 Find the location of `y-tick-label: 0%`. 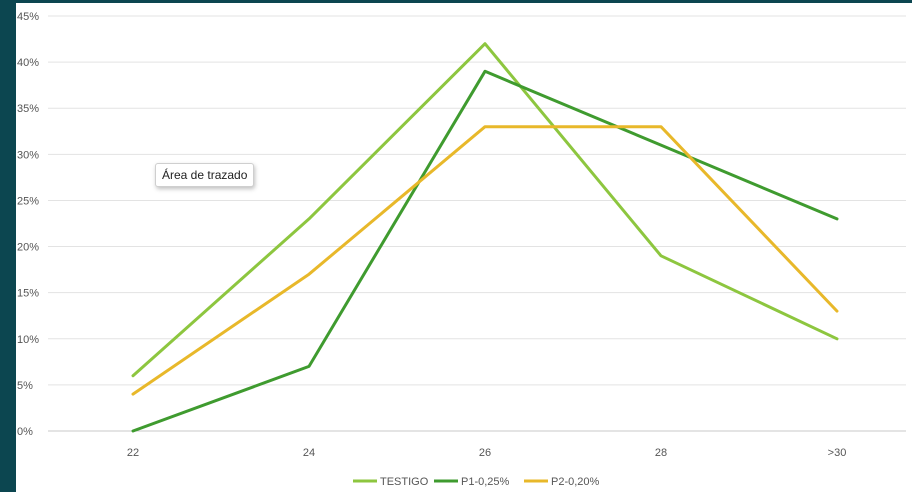

y-tick-label: 0% is located at coordinates (25, 432).